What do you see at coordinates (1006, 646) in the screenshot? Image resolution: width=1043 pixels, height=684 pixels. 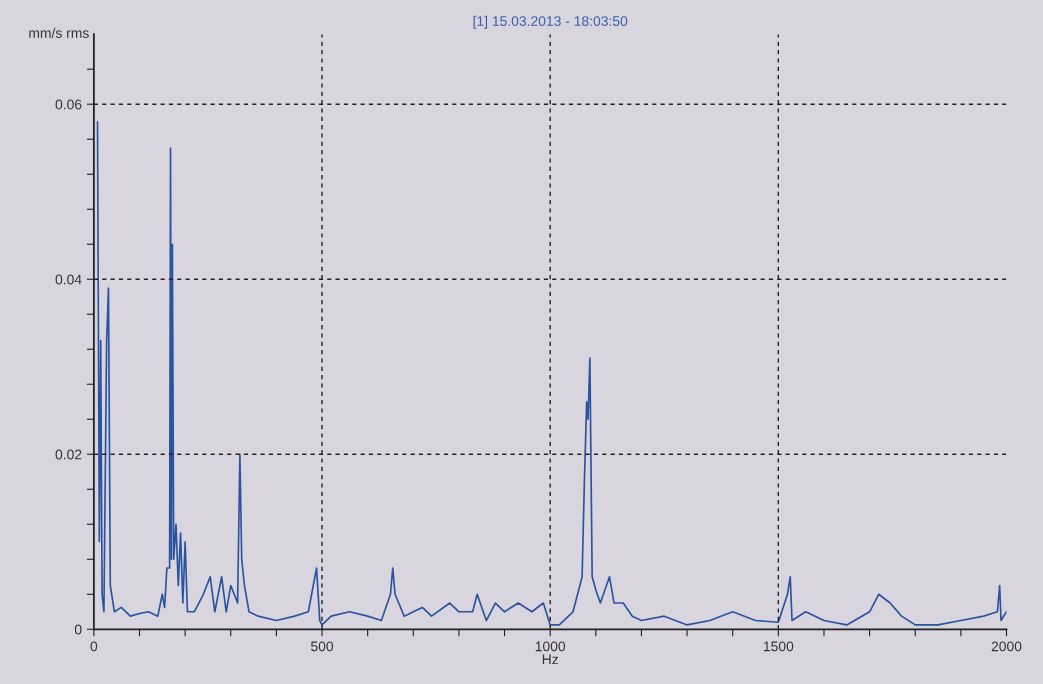 I see `x-tick-label: 2000` at bounding box center [1006, 646].